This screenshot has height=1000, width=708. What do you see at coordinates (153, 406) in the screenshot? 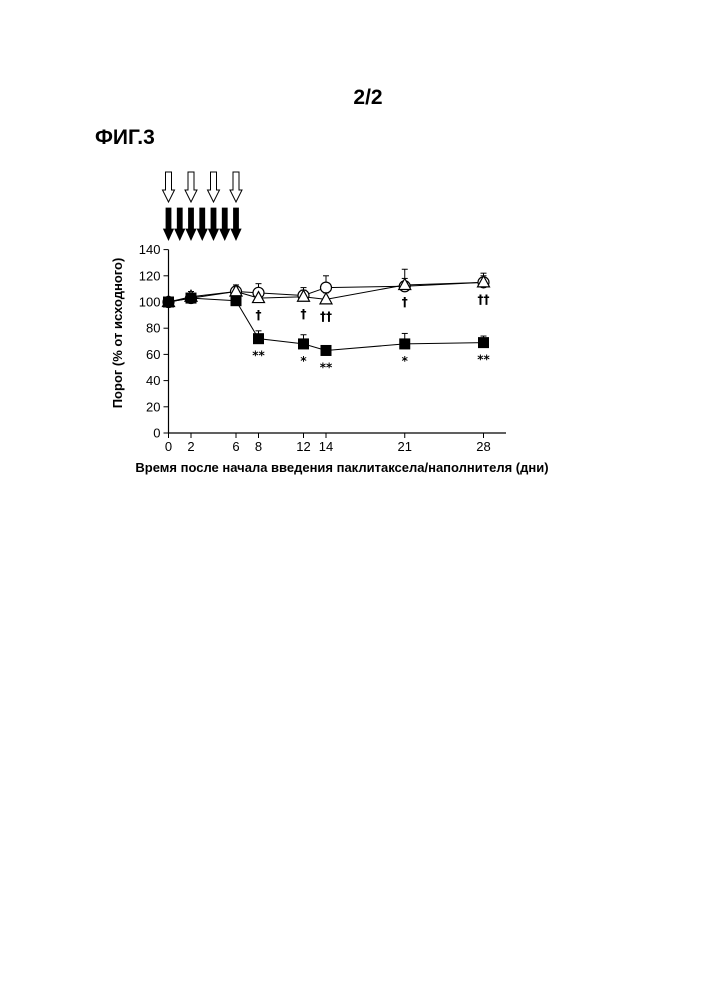
I see `y-tick-label: 20` at bounding box center [153, 406].